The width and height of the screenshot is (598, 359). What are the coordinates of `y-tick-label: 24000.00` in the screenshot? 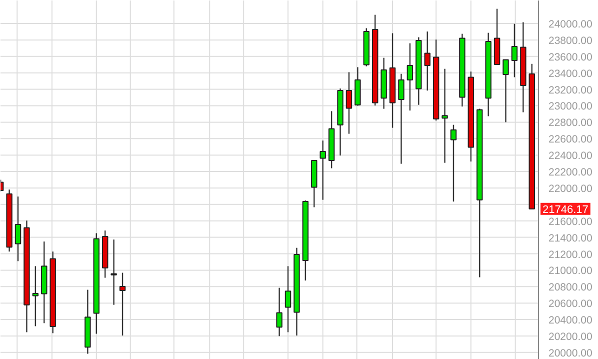 It's located at (570, 24).